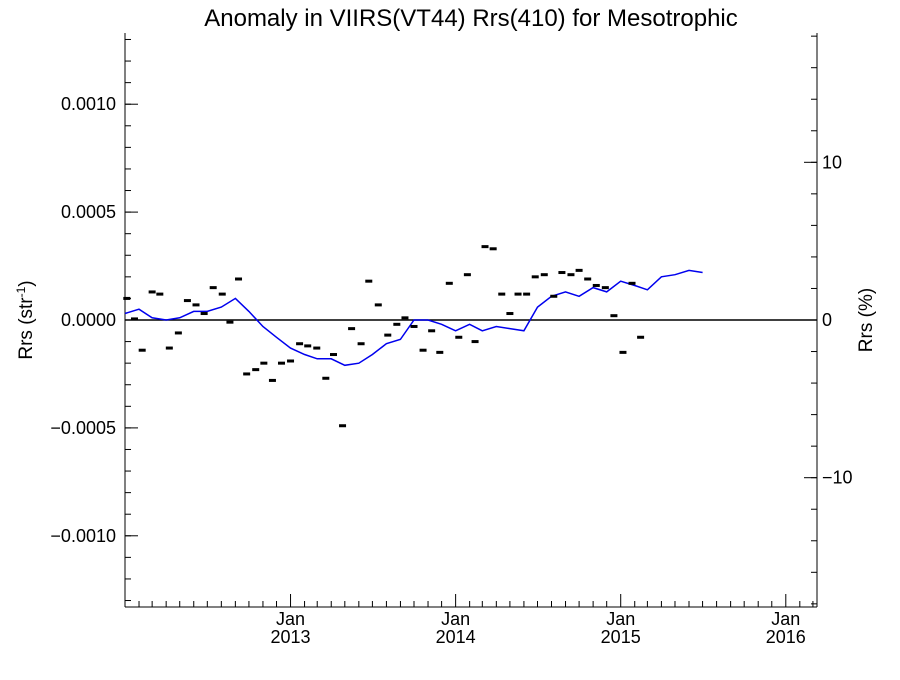 The height and width of the screenshot is (680, 900). Describe the element at coordinates (837, 478) in the screenshot. I see `right-tick-label: −10` at that location.